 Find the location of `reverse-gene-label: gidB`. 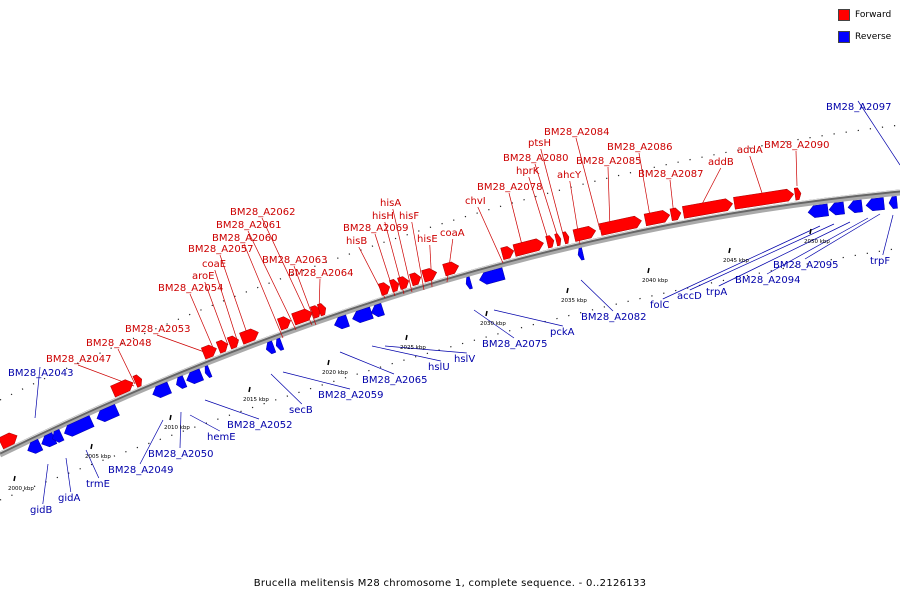

reverse-gene-label: gidB is located at coordinates (41, 510).